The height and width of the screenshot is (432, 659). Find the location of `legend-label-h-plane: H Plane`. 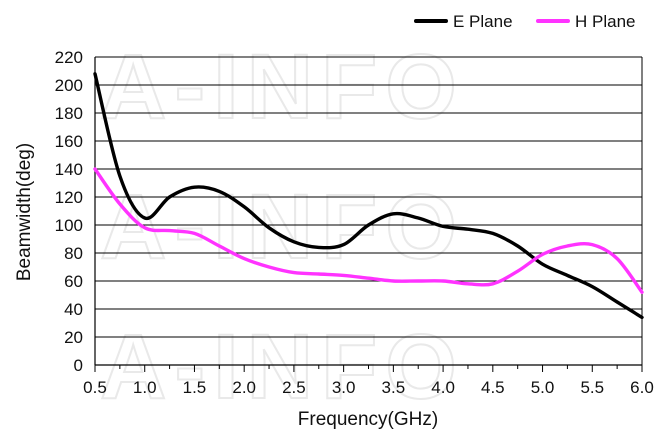

legend-label-h-plane: H Plane is located at coordinates (605, 21).